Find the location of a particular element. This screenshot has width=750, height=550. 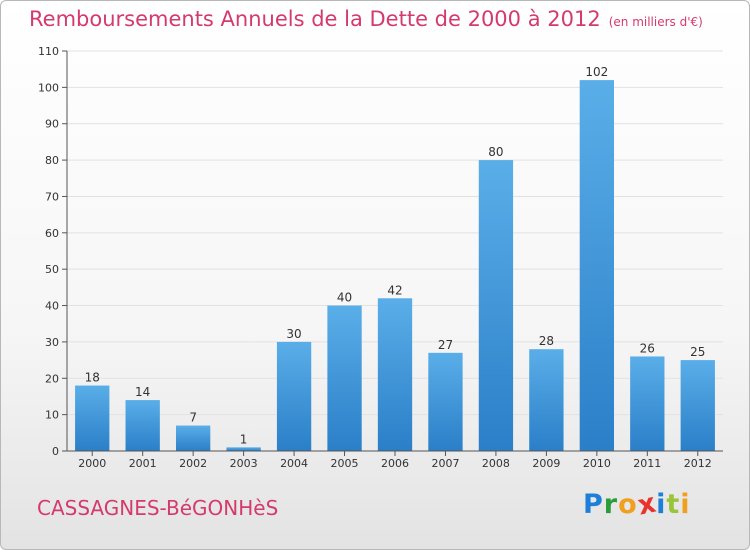

y-tick-label: 90 is located at coordinates (52, 124).